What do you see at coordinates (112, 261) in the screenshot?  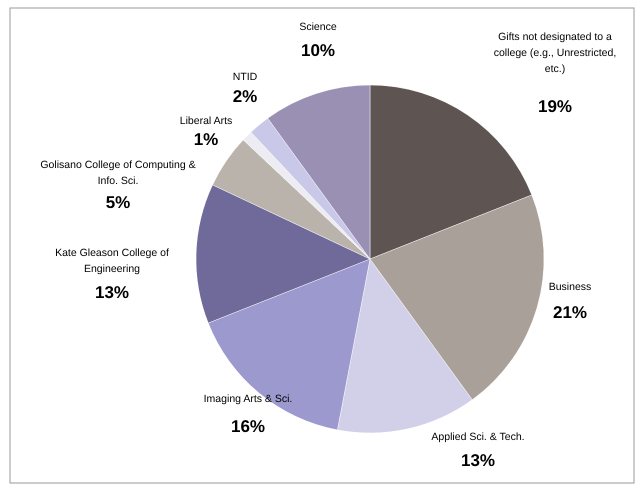 I see `slice-label: Kate Gleason College of Engineering` at bounding box center [112, 261].